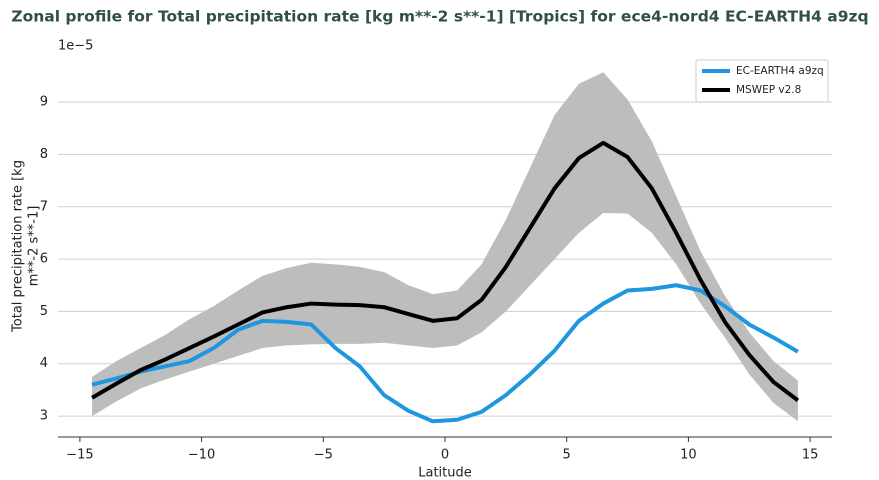 This screenshot has height=480, width=879. Describe the element at coordinates (44, 311) in the screenshot. I see `y-tick-label: 5` at that location.